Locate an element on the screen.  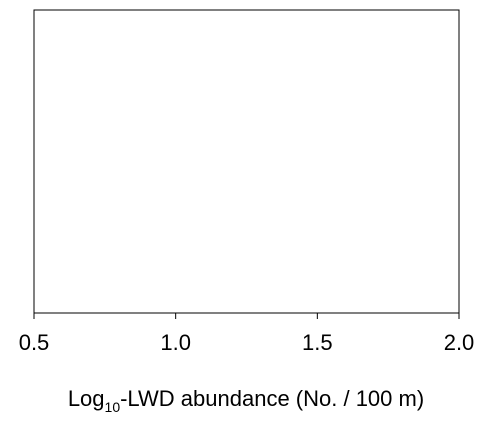
x-tick-label: 1.0 is located at coordinates (175, 342).